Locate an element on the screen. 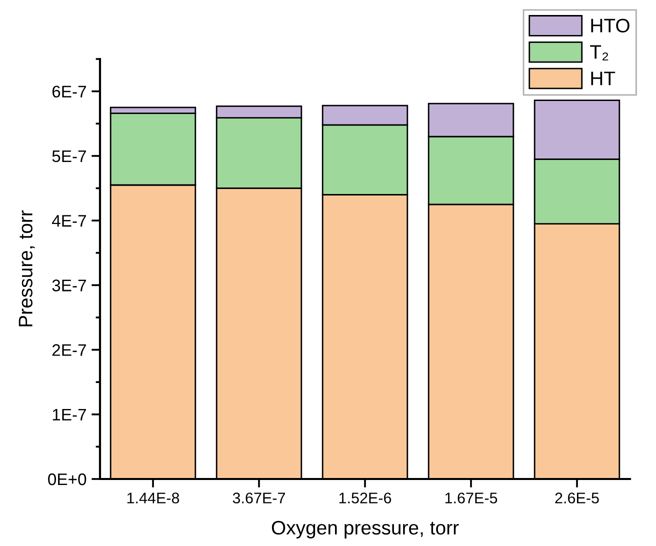 Image resolution: width=656 pixels, height=546 pixels. x-axis-title: Oxygen pressure, torr is located at coordinates (365, 529).